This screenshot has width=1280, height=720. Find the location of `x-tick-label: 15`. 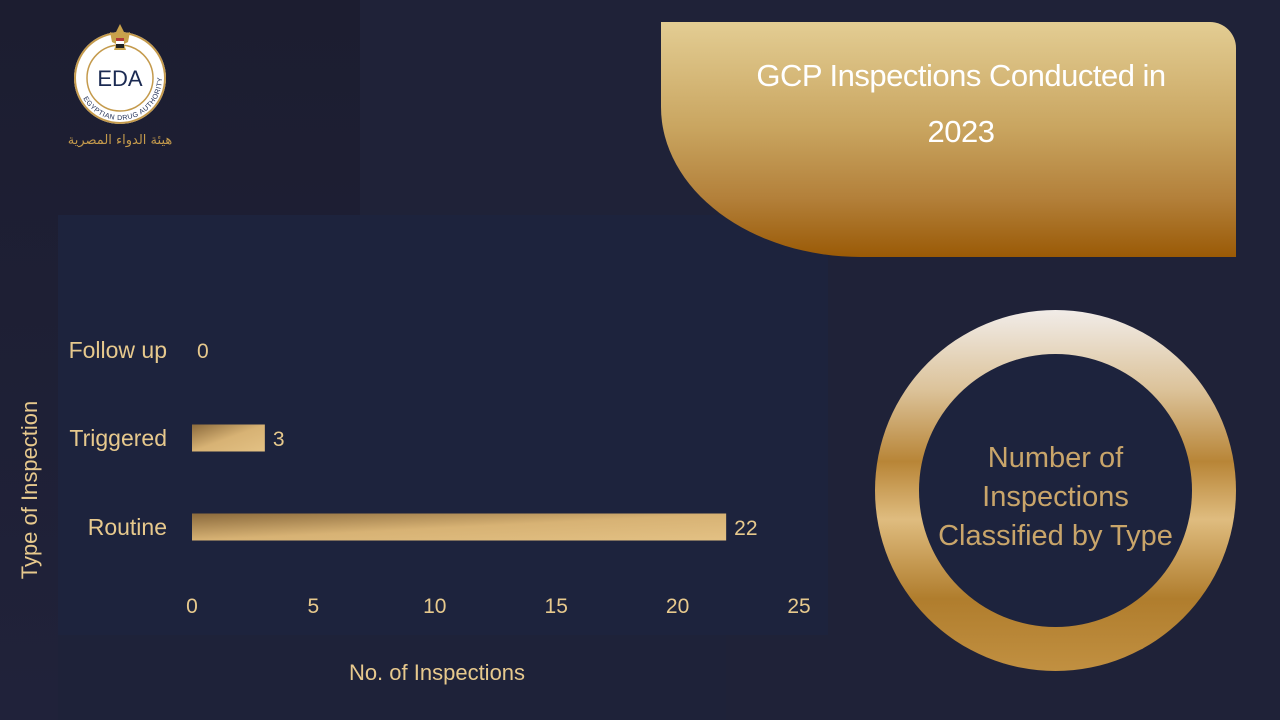

x-tick-label: 15 is located at coordinates (556, 606).